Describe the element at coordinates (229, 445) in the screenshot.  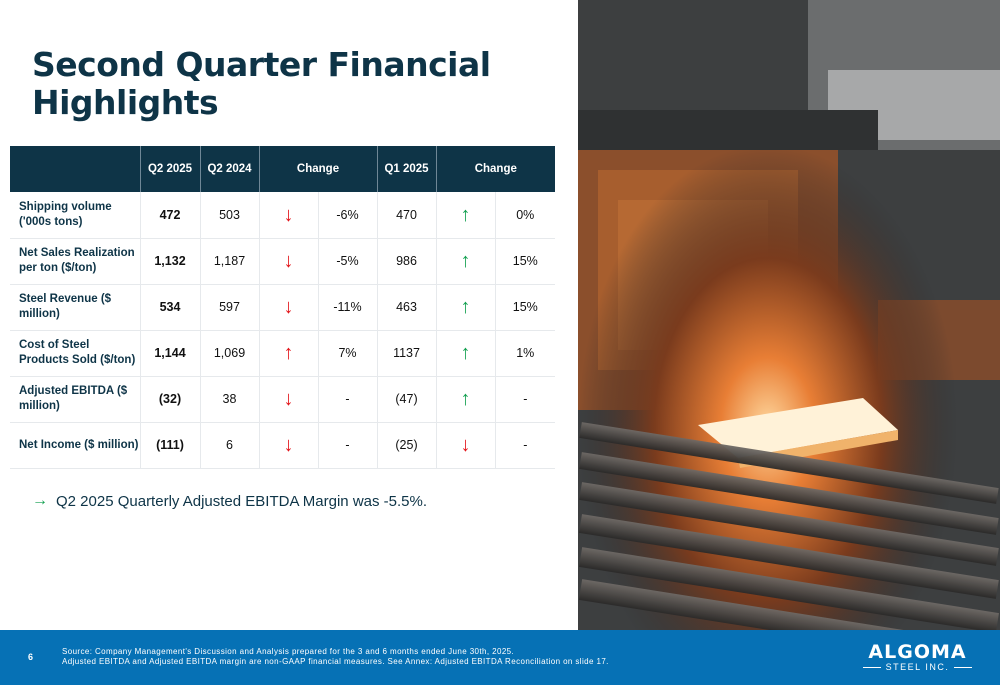
I see `q2-2024-value: 6` at that location.